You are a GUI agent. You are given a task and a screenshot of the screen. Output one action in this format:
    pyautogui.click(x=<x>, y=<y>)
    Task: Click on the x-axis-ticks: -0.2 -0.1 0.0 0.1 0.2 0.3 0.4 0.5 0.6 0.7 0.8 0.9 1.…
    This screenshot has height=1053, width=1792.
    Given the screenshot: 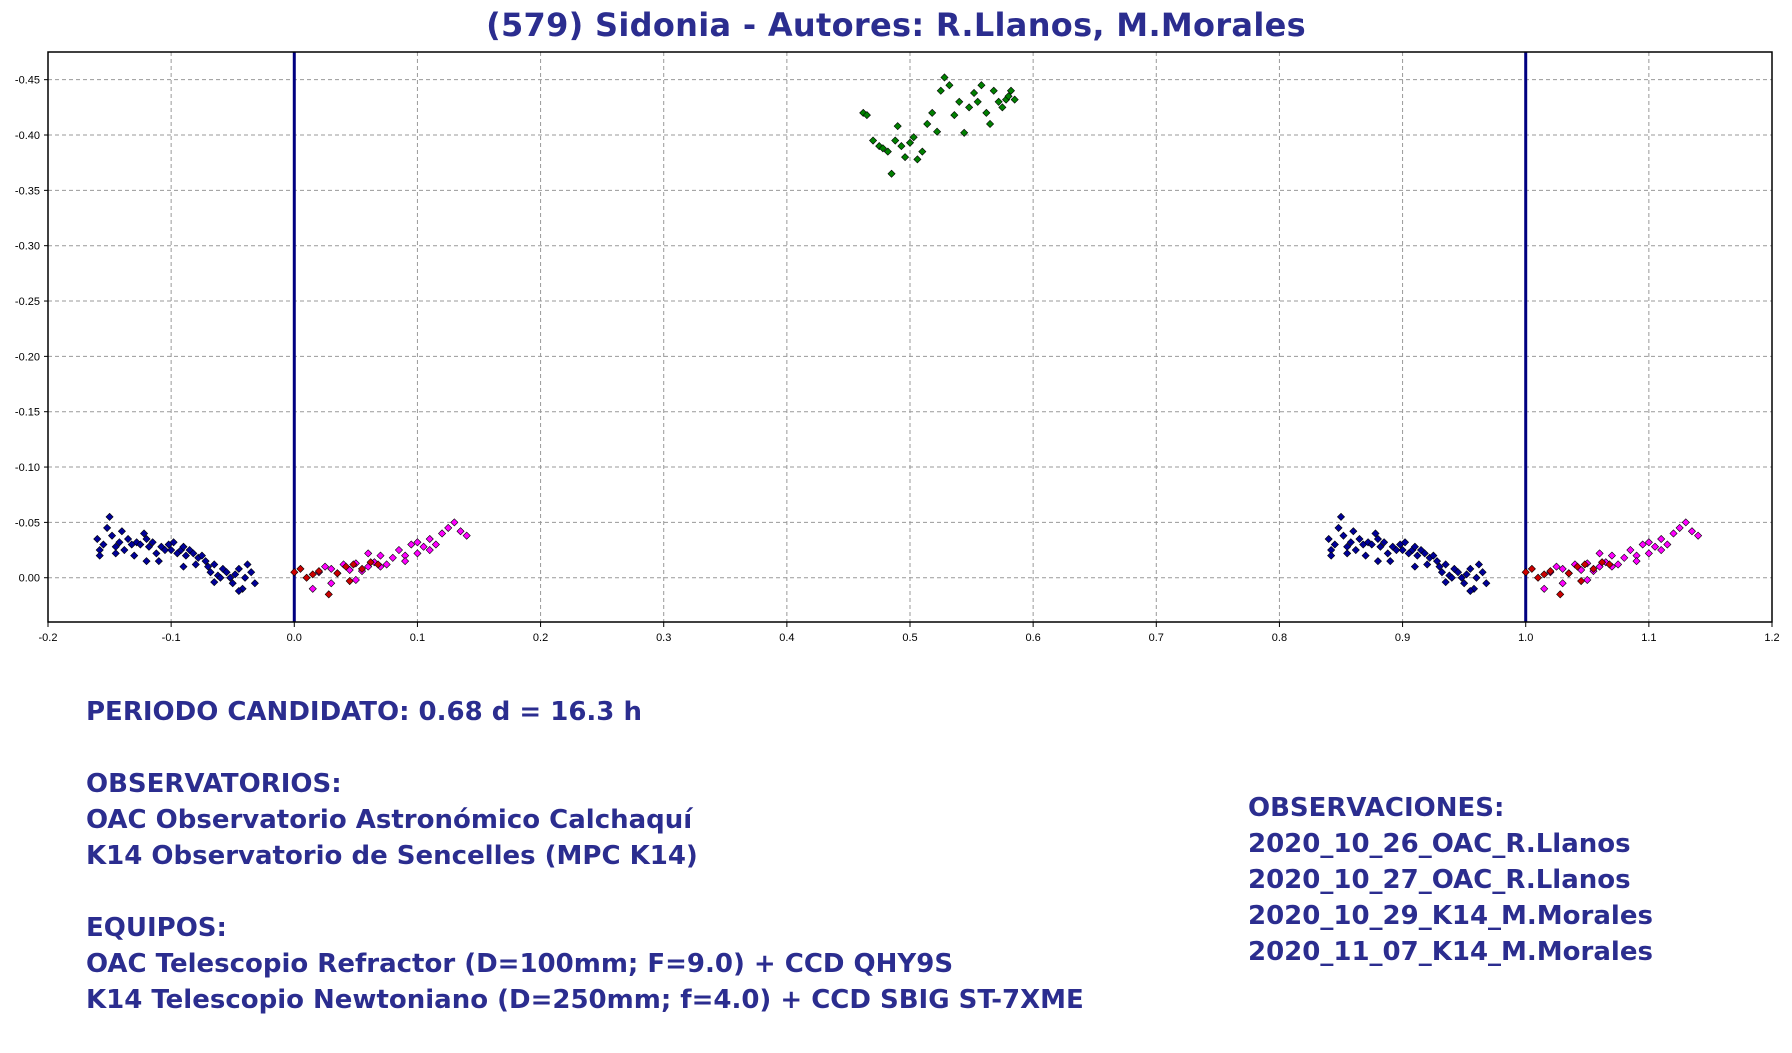 What is the action you would take?
    pyautogui.click(x=909, y=633)
    